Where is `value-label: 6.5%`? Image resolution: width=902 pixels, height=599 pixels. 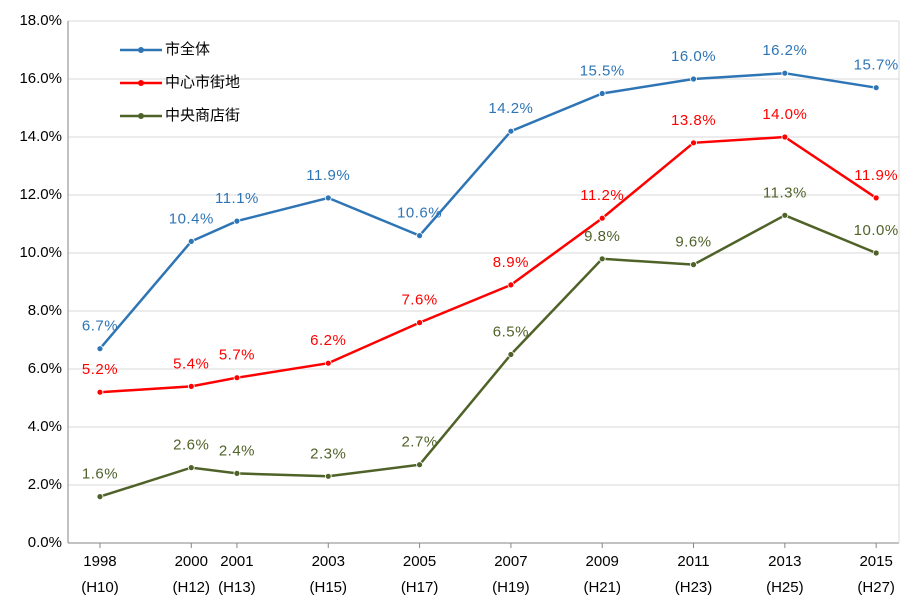 value-label: 6.5% is located at coordinates (511, 331).